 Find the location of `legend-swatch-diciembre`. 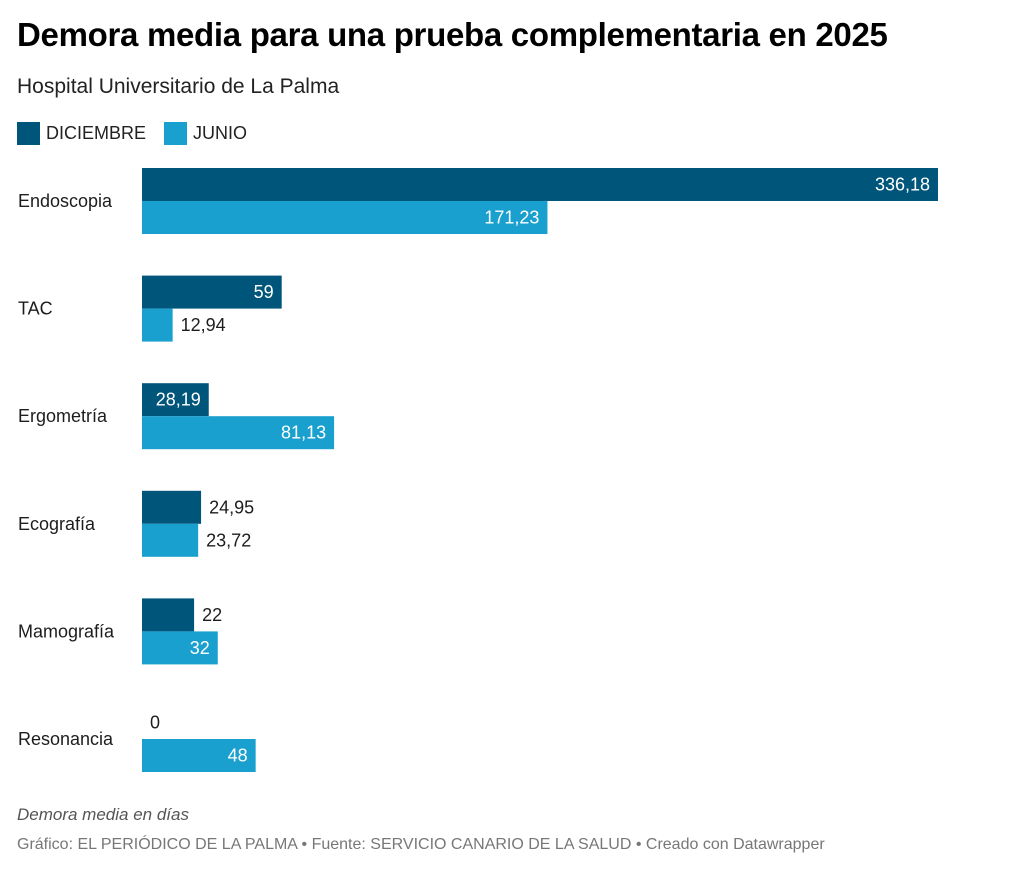

legend-swatch-diciembre is located at coordinates (28, 133).